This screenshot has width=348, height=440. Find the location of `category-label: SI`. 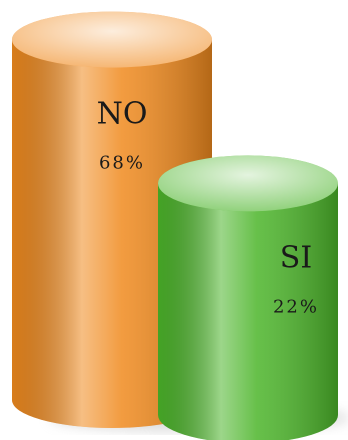

category-label: SI is located at coordinates (296, 257).